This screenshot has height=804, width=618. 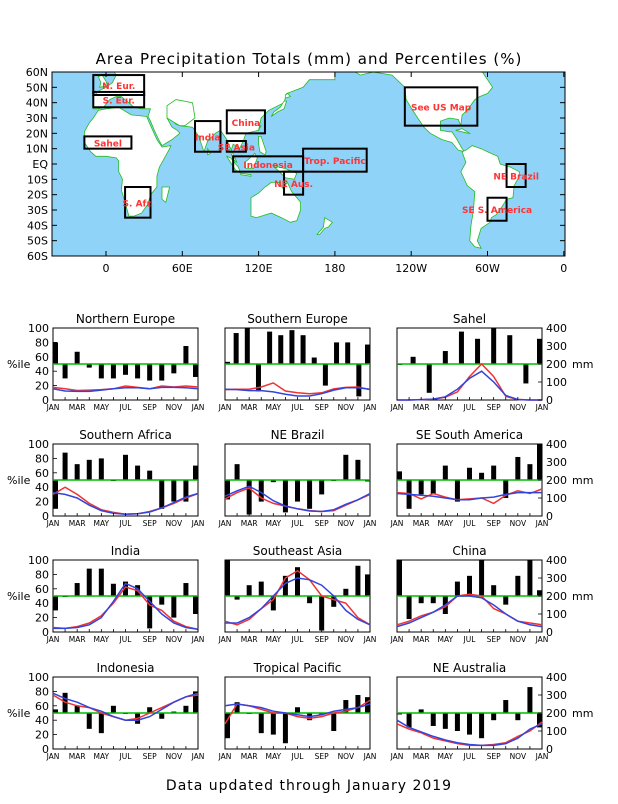 I want to click on lat-label: EQ, so click(x=40, y=164).